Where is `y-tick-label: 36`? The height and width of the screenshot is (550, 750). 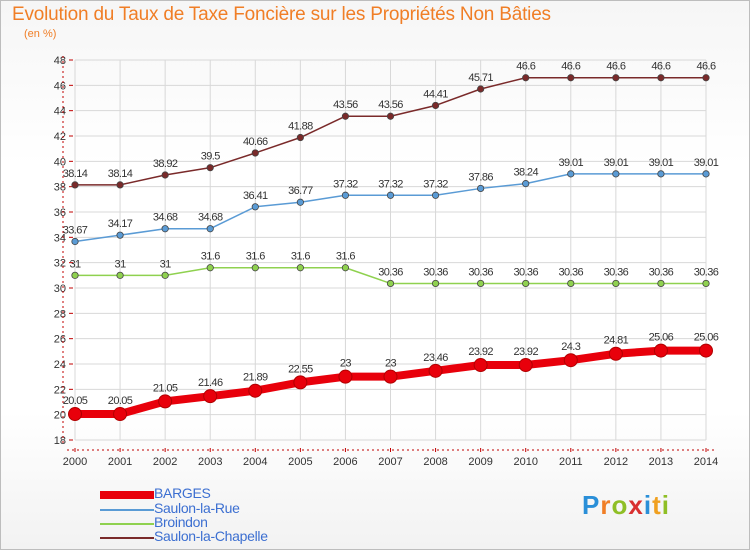
y-tick-label: 36 is located at coordinates (60, 213).